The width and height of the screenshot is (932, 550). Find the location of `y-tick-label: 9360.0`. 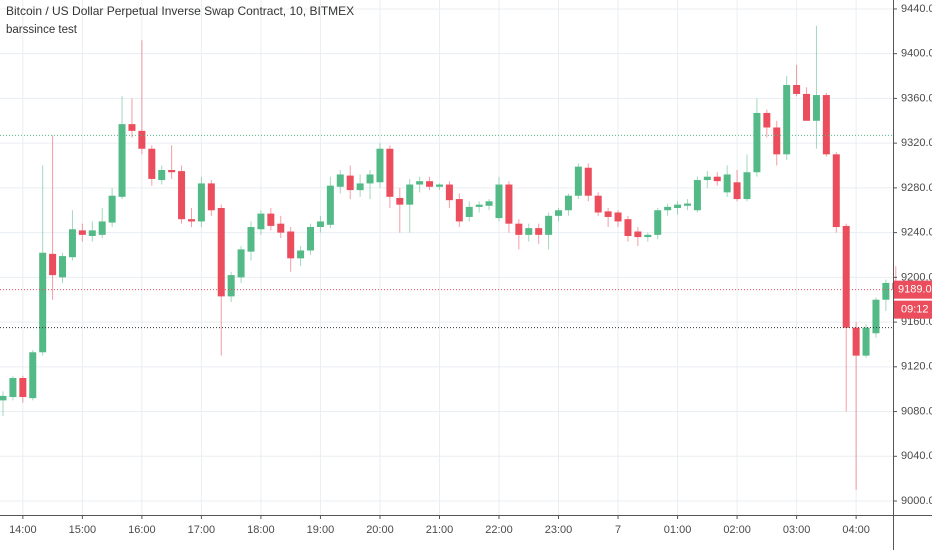

y-tick-label: 9360.0 is located at coordinates (916, 98).